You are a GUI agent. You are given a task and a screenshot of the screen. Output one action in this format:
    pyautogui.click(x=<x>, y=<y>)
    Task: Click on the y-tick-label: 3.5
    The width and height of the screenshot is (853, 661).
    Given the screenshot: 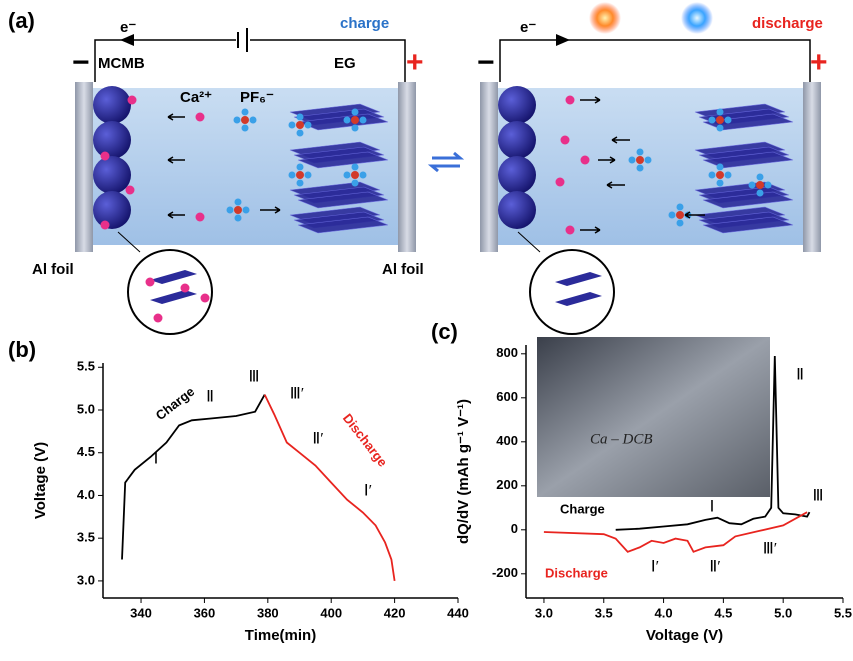 What is the action you would take?
    pyautogui.click(x=86, y=537)
    